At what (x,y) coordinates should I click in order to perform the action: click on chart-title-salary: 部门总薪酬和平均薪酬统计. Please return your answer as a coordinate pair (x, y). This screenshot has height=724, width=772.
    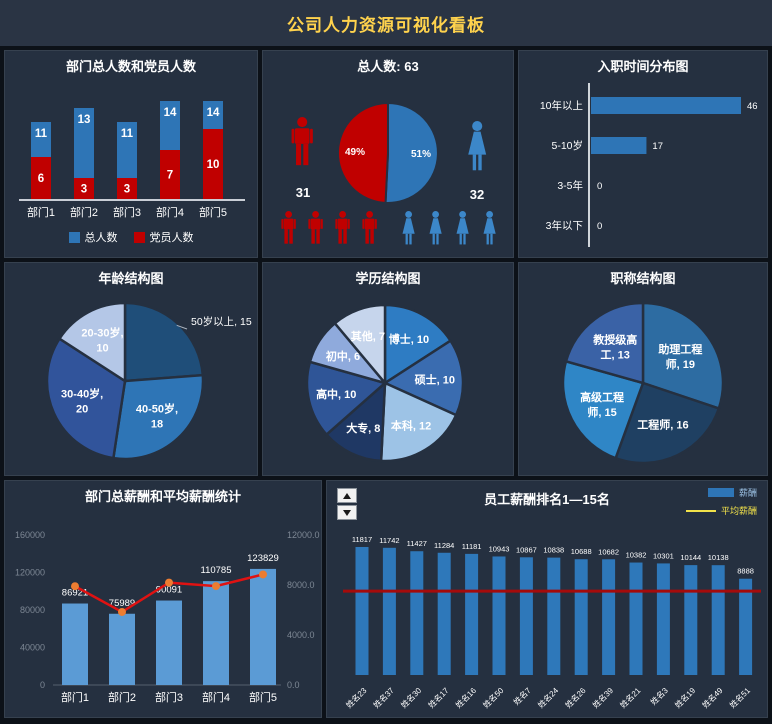
    Looking at the image, I should click on (162, 496).